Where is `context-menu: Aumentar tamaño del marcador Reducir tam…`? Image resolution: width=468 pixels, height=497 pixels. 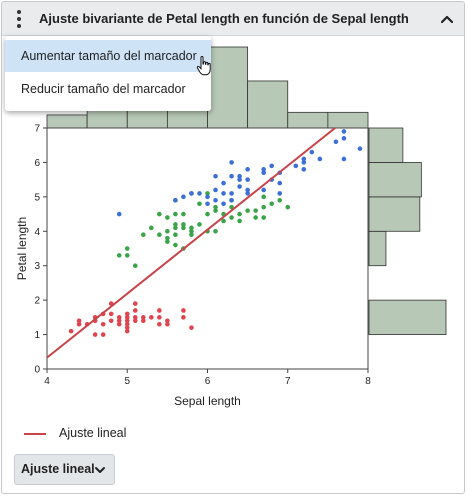 context-menu: Aumentar tamaño del marcador Reducir tam… is located at coordinates (108, 73).